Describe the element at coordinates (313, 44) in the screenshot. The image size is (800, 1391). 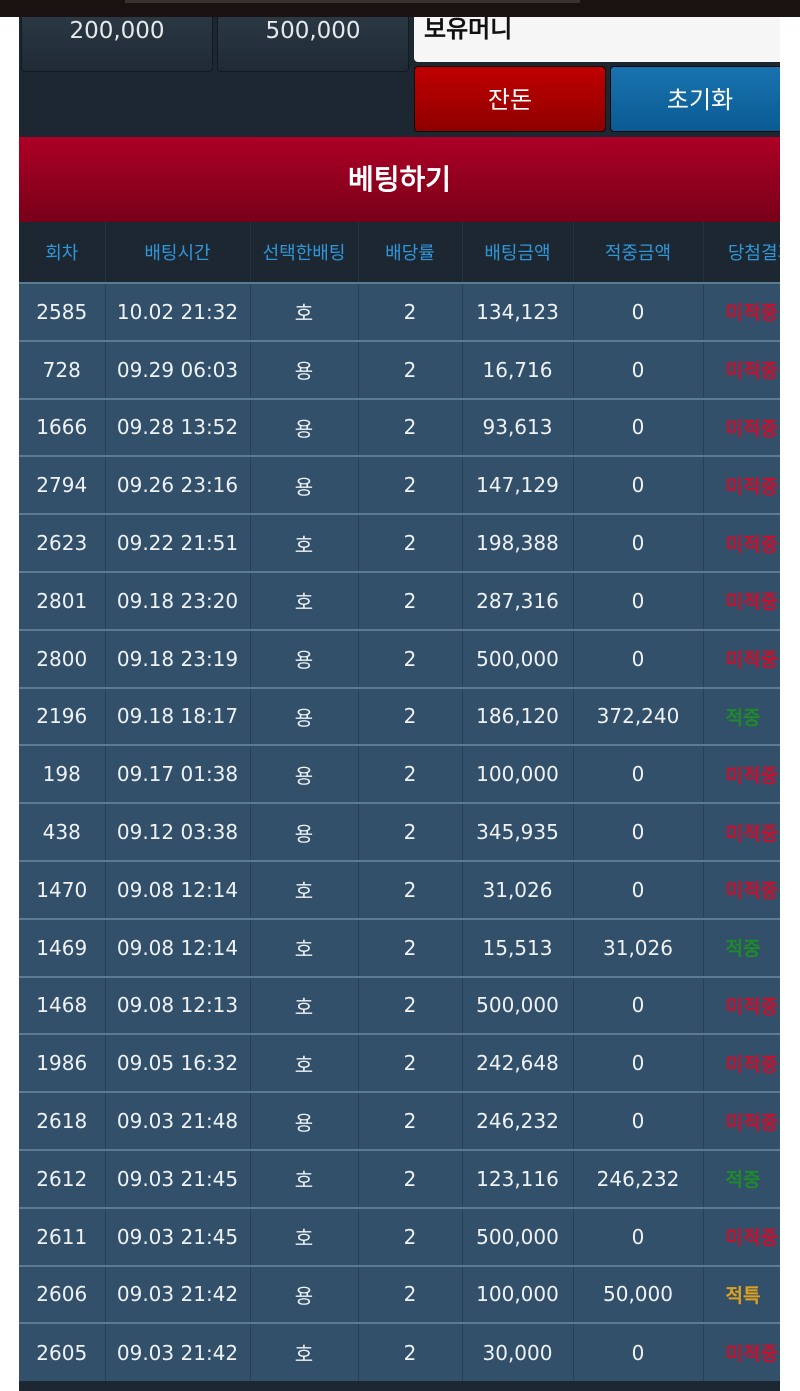
I see `chip-500000-button: 500,000` at that location.